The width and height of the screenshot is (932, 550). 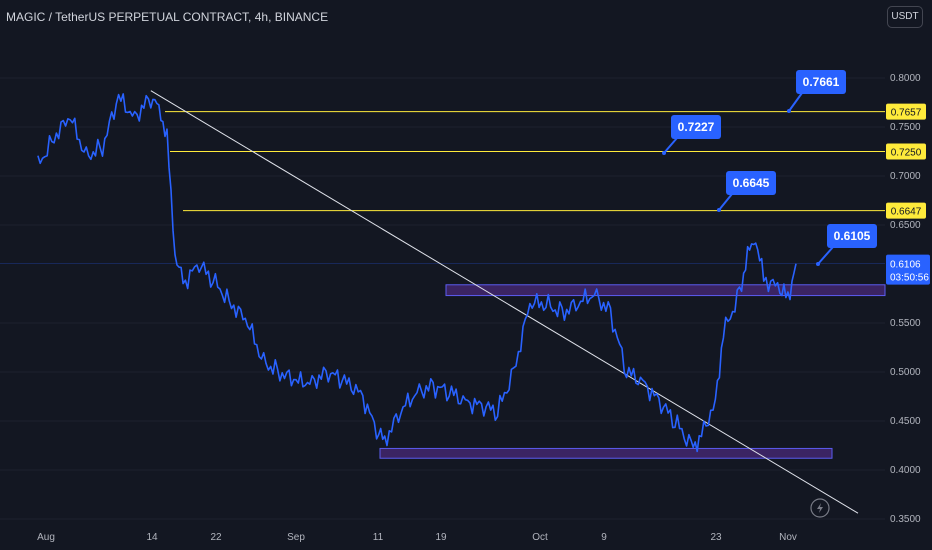 I want to click on x-tick-label: Nov, so click(x=788, y=537).